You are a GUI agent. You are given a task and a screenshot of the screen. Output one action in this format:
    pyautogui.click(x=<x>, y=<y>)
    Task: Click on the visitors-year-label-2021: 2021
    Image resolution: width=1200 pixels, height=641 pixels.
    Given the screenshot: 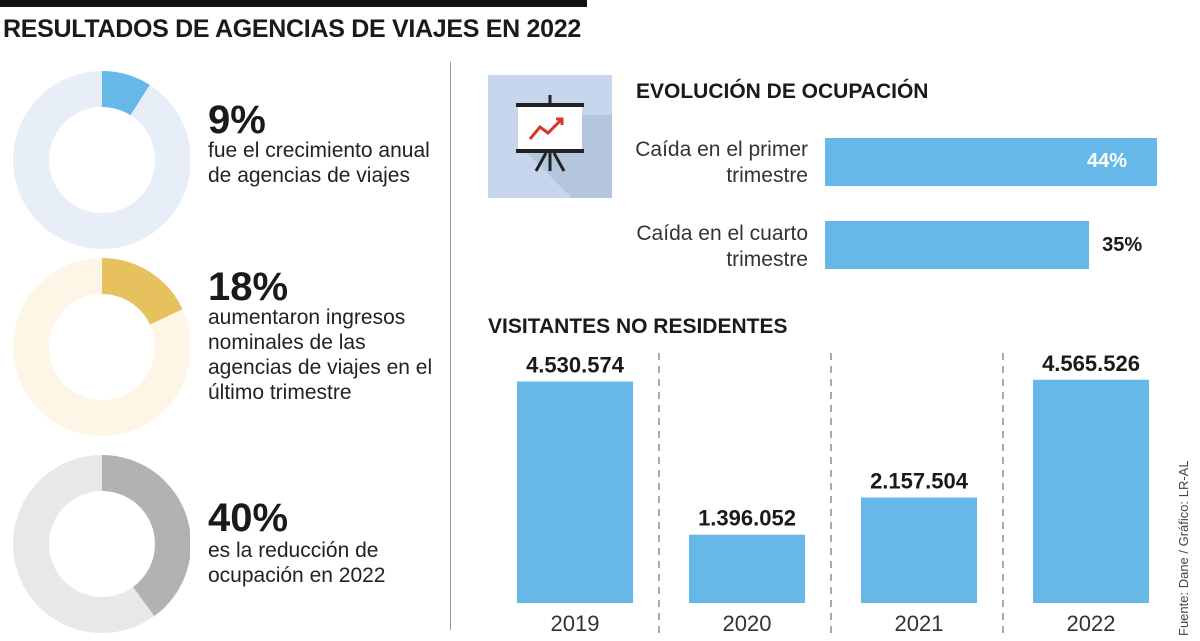 What is the action you would take?
    pyautogui.click(x=919, y=623)
    